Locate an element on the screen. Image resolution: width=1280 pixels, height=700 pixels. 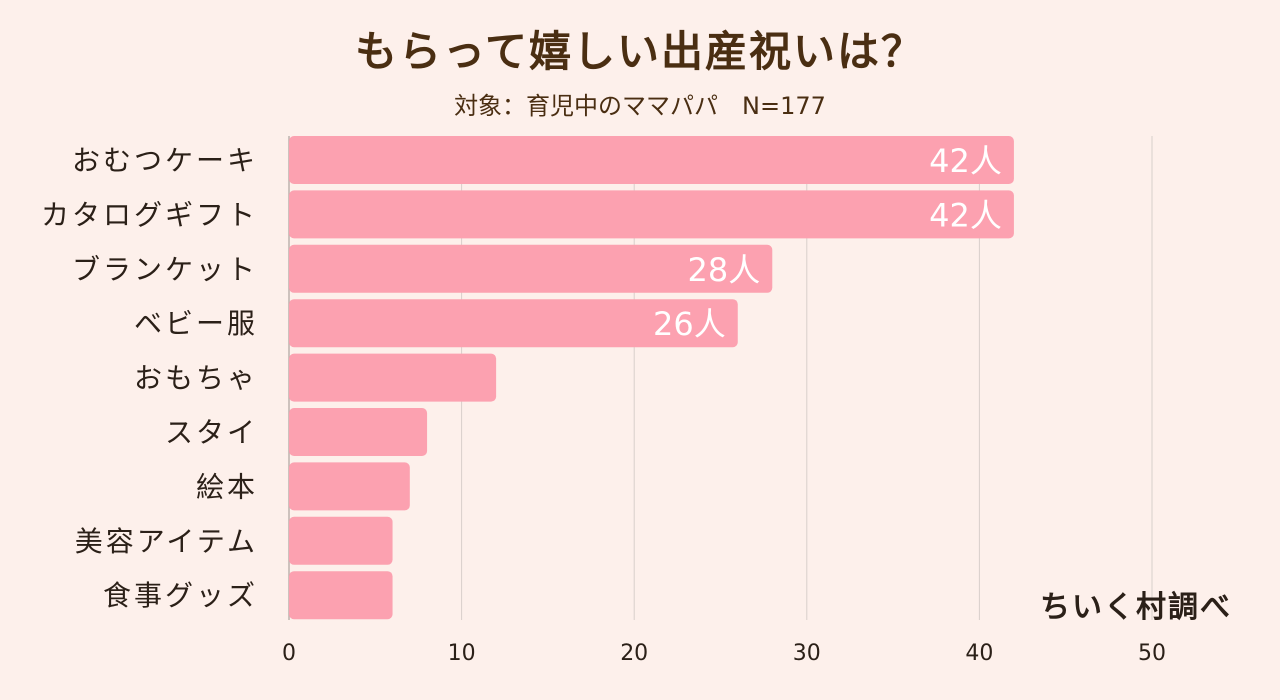
x-tick-label: 40 is located at coordinates (979, 653).